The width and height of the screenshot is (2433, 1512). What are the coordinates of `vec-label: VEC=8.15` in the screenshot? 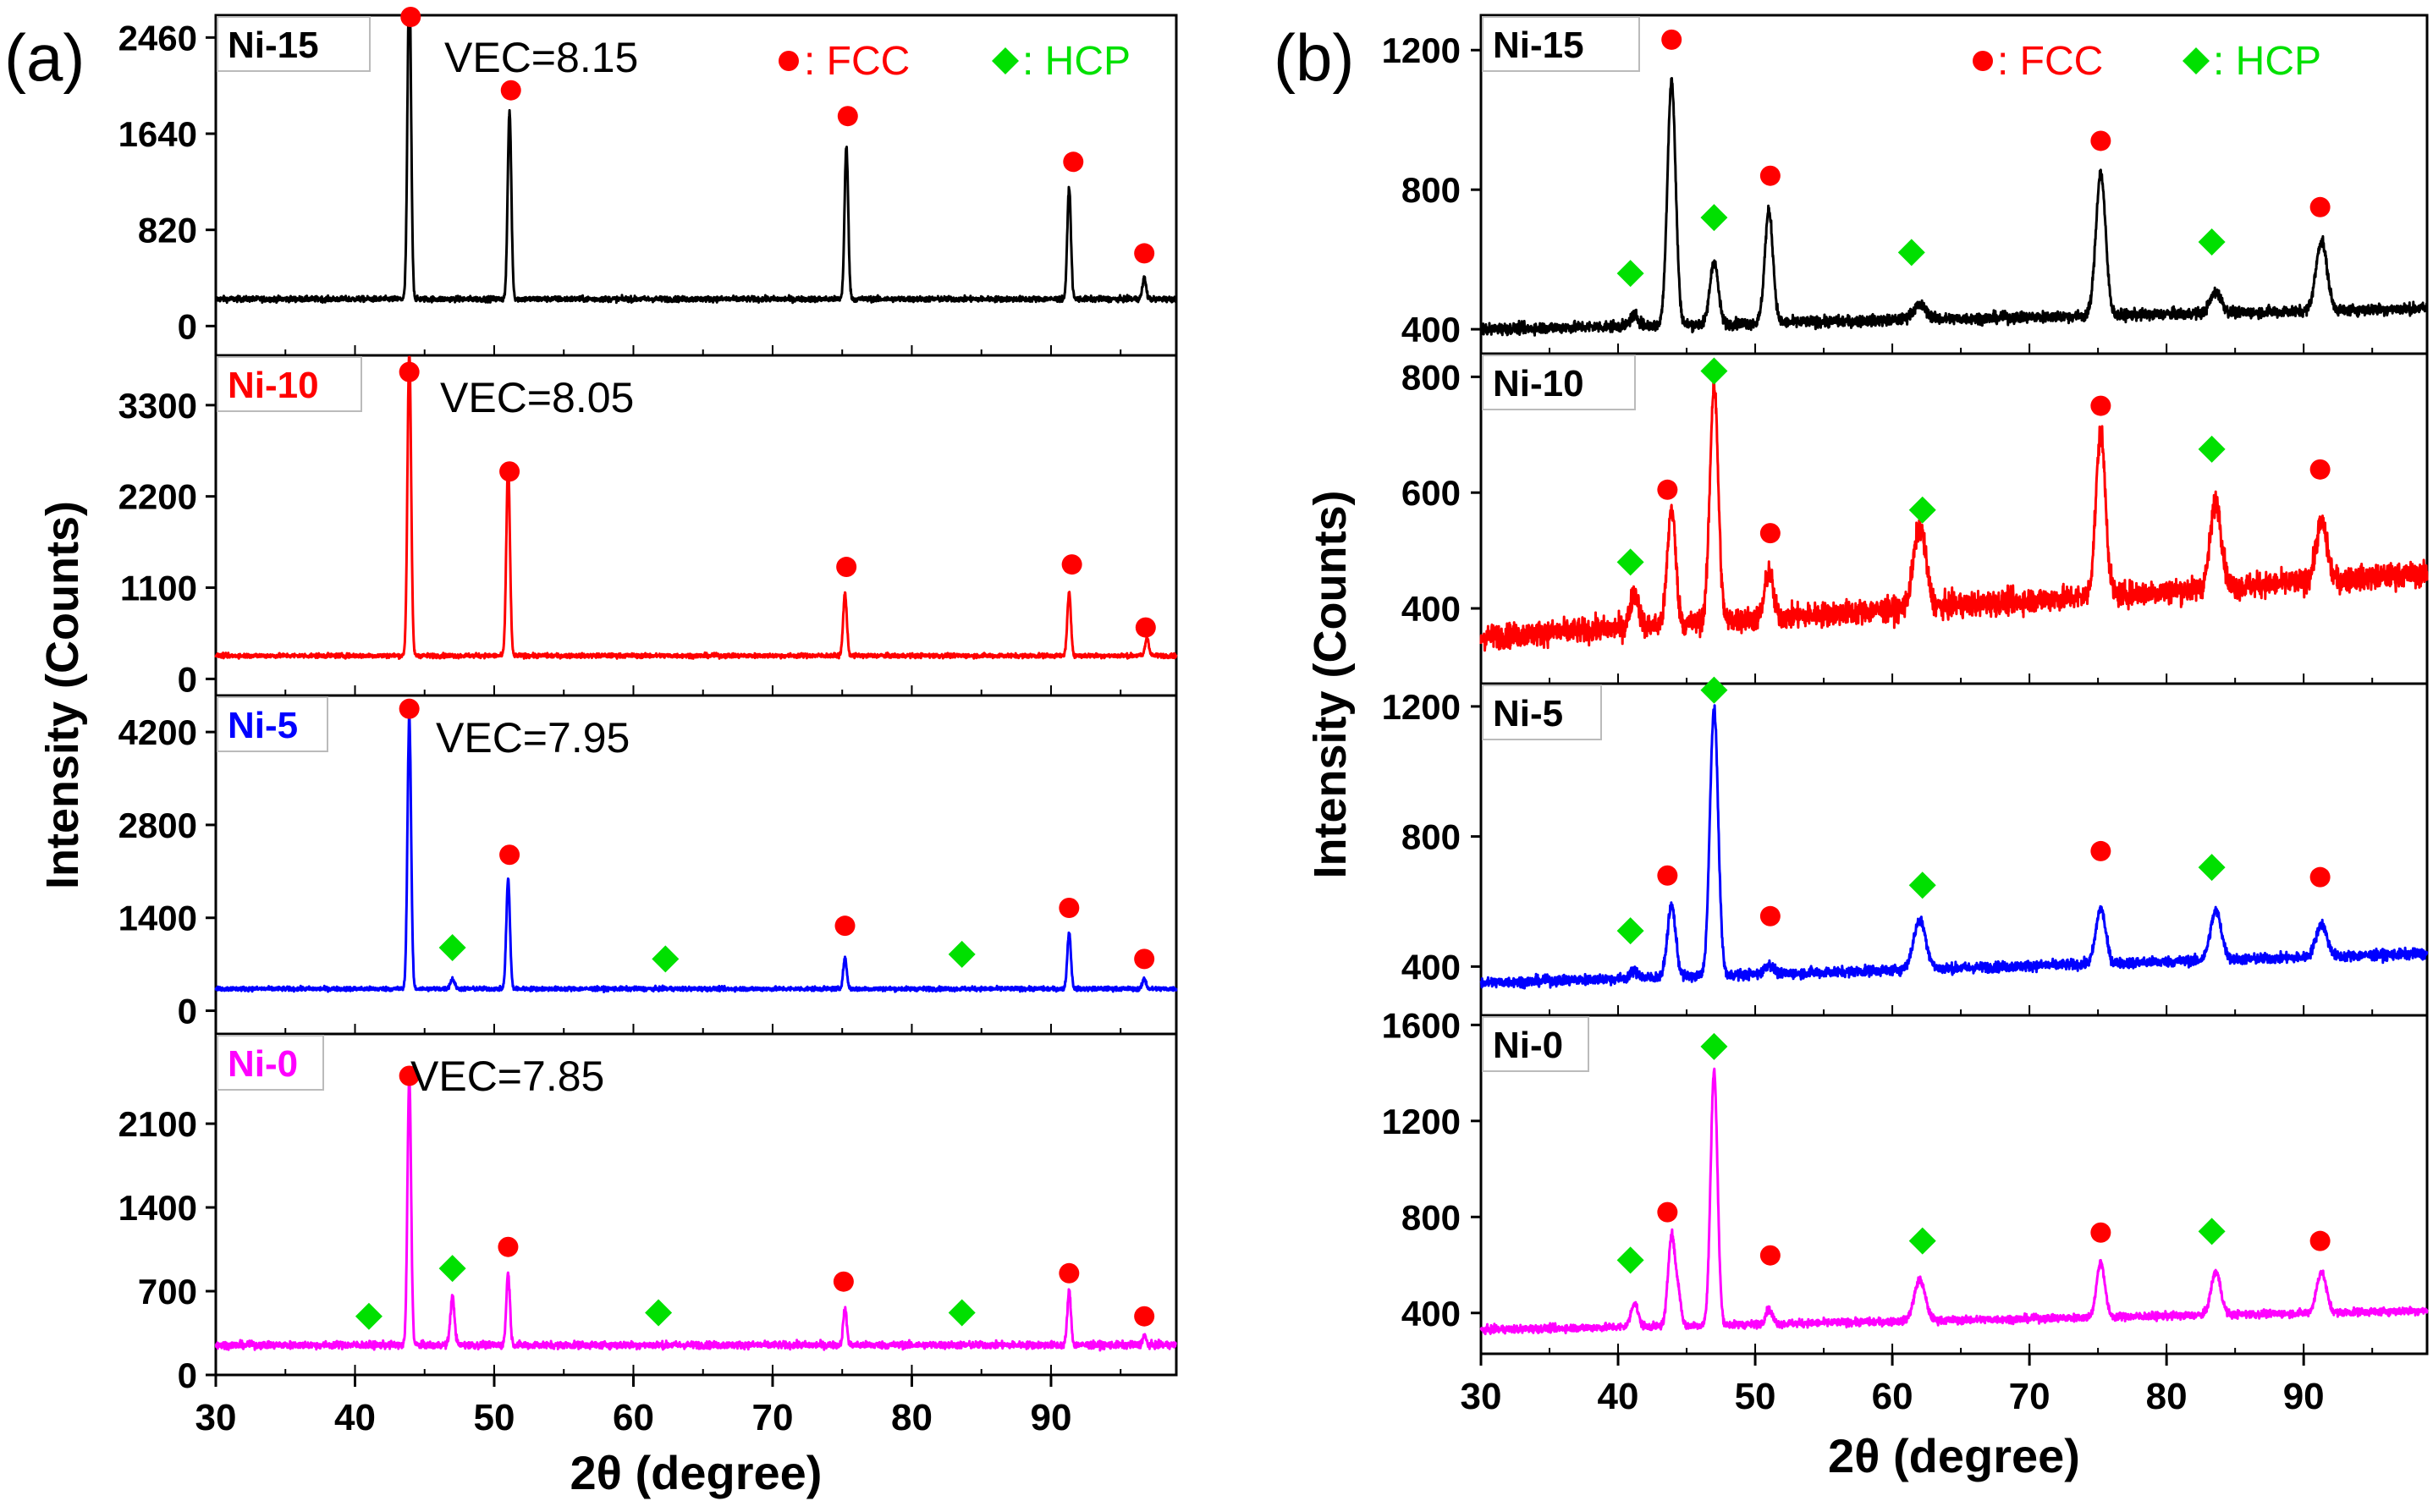 It's located at (541, 58).